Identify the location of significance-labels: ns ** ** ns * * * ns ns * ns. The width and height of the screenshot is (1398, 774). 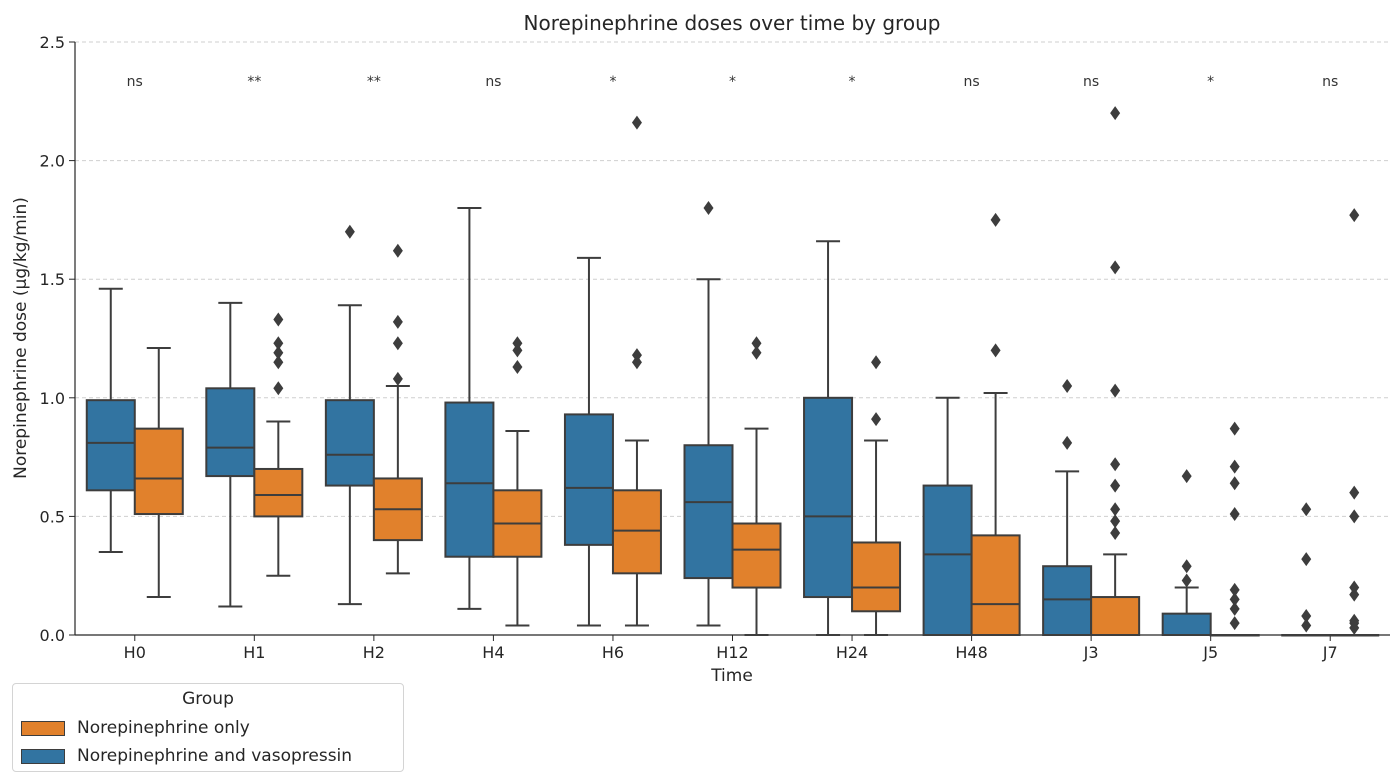
(733, 82).